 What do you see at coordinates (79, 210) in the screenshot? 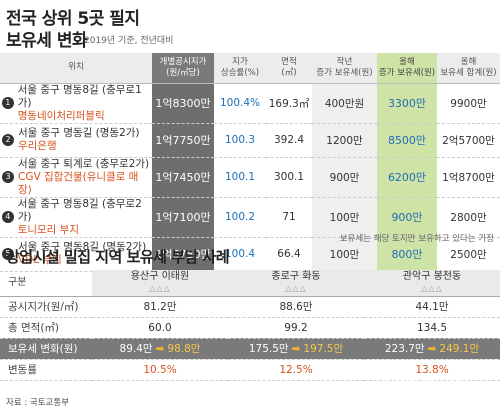
I see `address: 서울 중구 명동8길 (충무로2가)` at bounding box center [79, 210].